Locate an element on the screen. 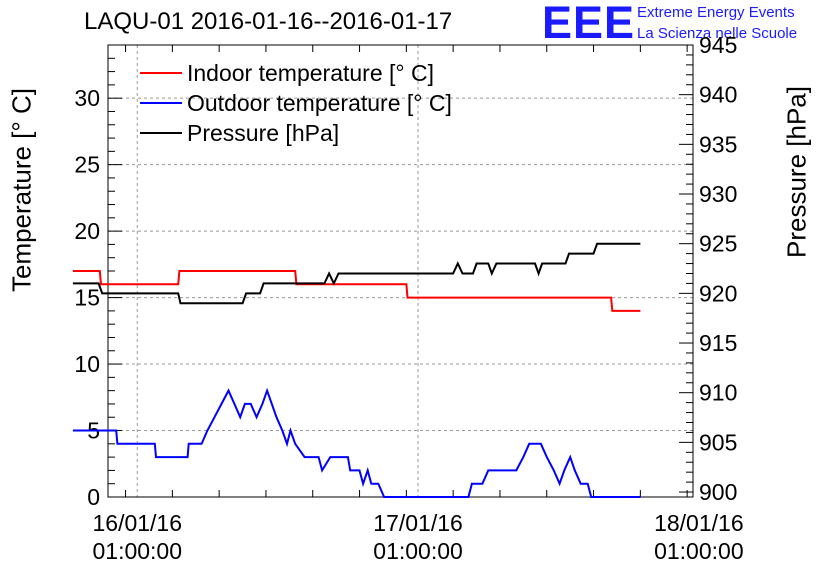  y-left-tick-label: 15 is located at coordinates (87, 298).